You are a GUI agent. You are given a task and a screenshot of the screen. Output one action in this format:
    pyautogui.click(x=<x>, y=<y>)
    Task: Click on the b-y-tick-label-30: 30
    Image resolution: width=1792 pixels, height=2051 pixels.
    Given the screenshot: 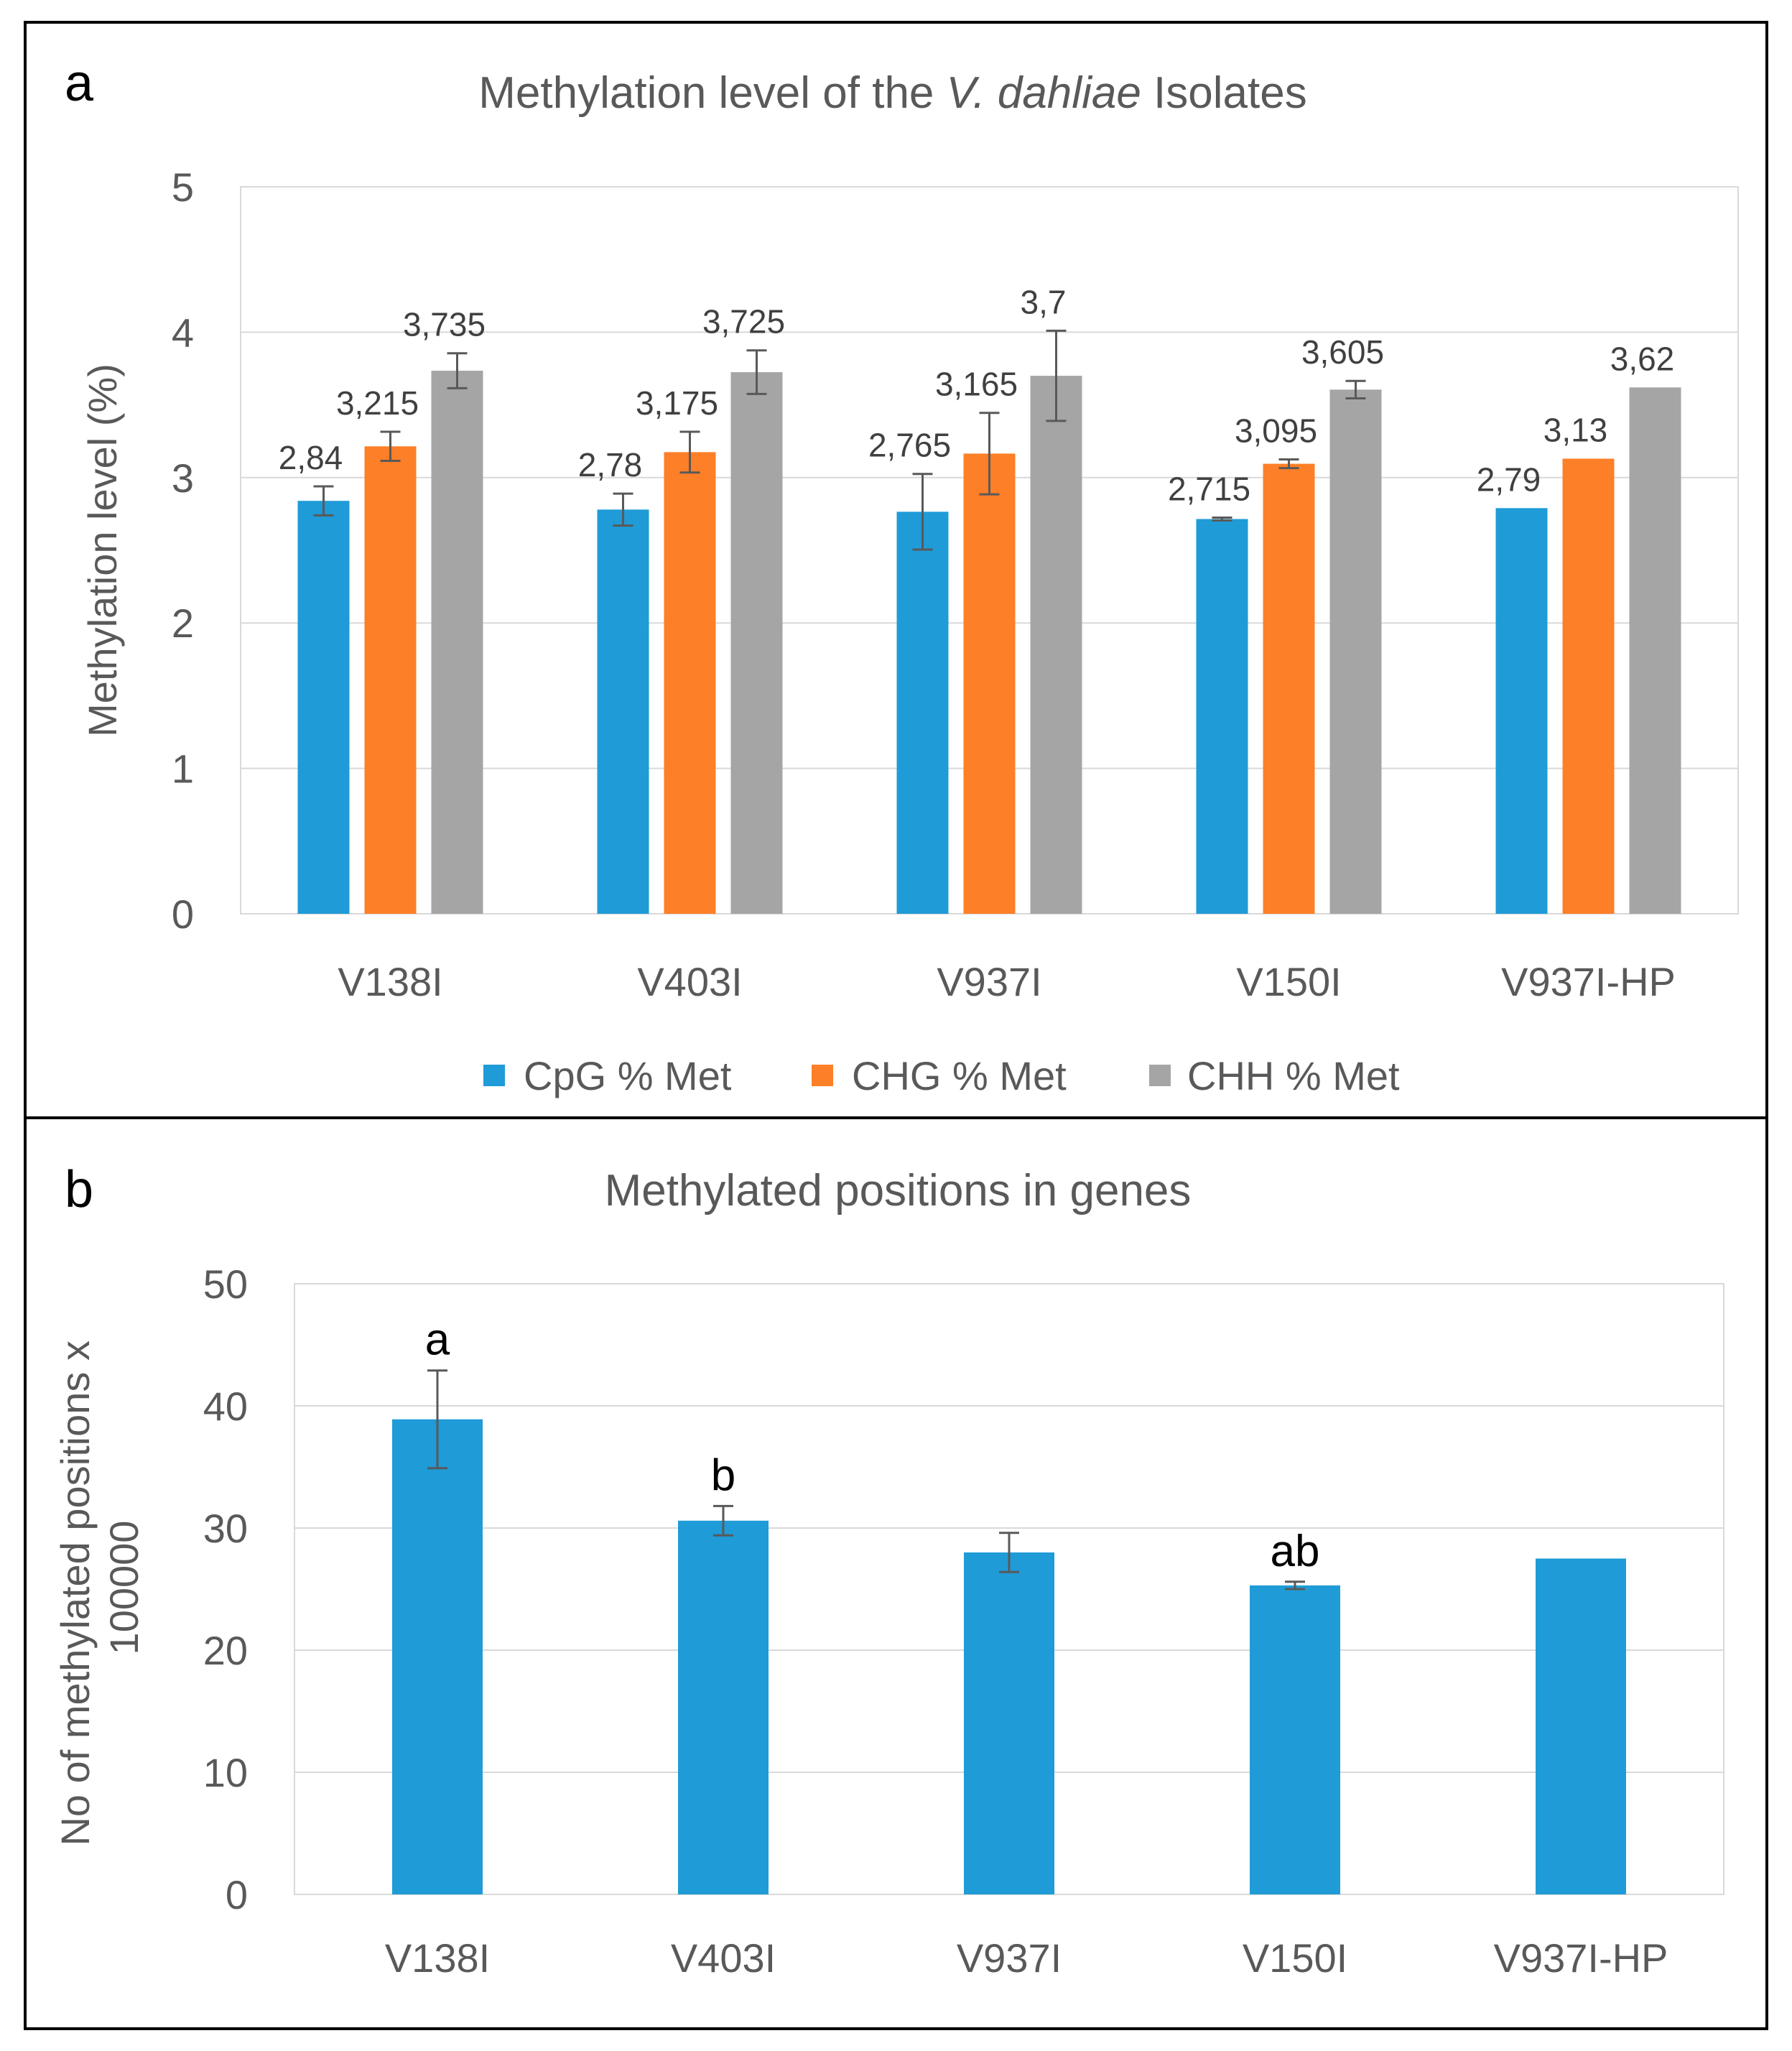 What is the action you would take?
    pyautogui.click(x=225, y=1528)
    